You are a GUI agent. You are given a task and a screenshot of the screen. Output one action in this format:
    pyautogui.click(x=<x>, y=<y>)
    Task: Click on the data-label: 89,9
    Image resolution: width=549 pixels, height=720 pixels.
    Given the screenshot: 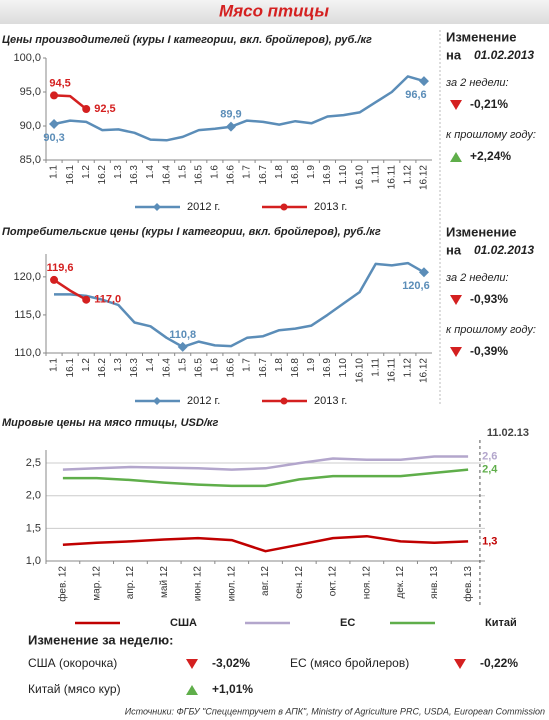 What is the action you would take?
    pyautogui.click(x=230, y=115)
    